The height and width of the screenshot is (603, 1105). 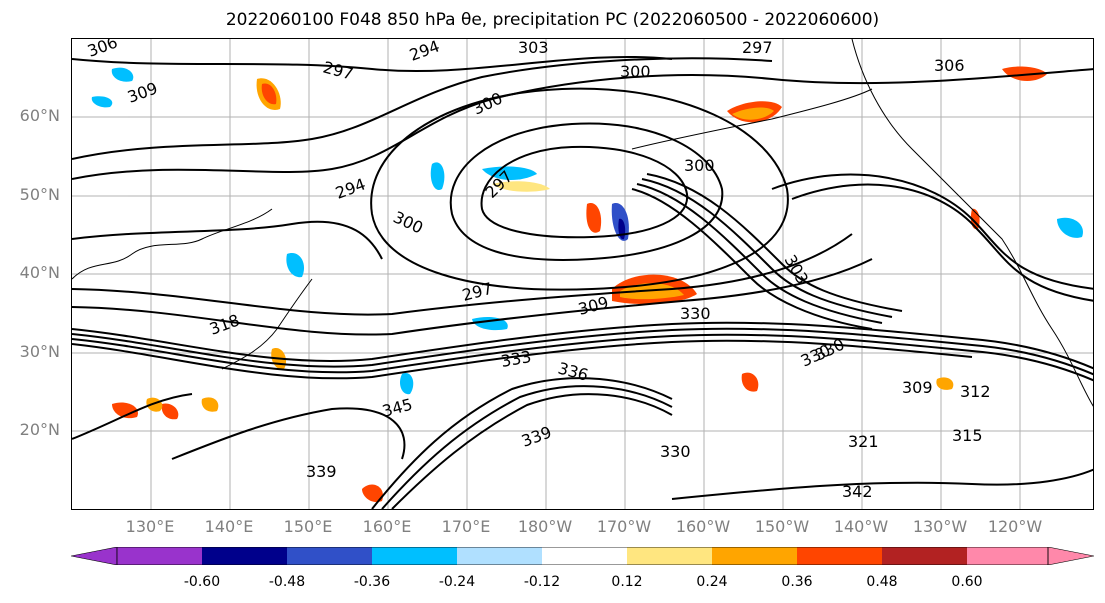 What do you see at coordinates (967, 435) in the screenshot?
I see `contour-label: 315` at bounding box center [967, 435].